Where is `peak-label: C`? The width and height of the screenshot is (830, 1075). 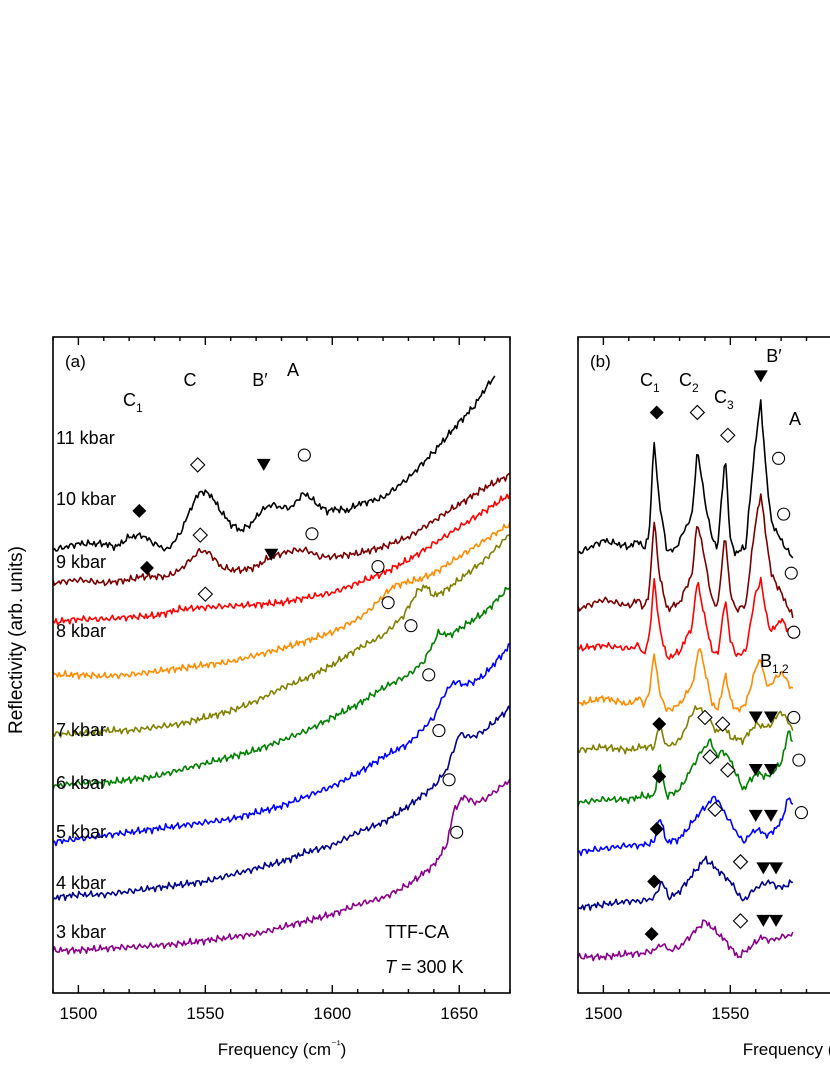
peak-label: C is located at coordinates (190, 380).